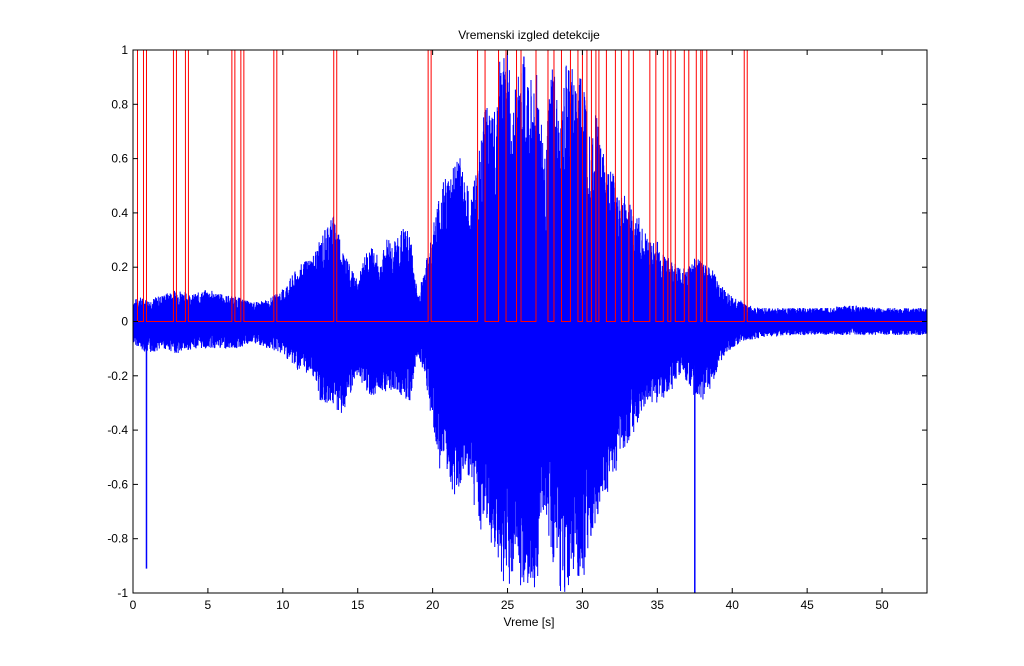 The width and height of the screenshot is (1024, 666). What do you see at coordinates (124, 50) in the screenshot?
I see `y-tick-label: 1` at bounding box center [124, 50].